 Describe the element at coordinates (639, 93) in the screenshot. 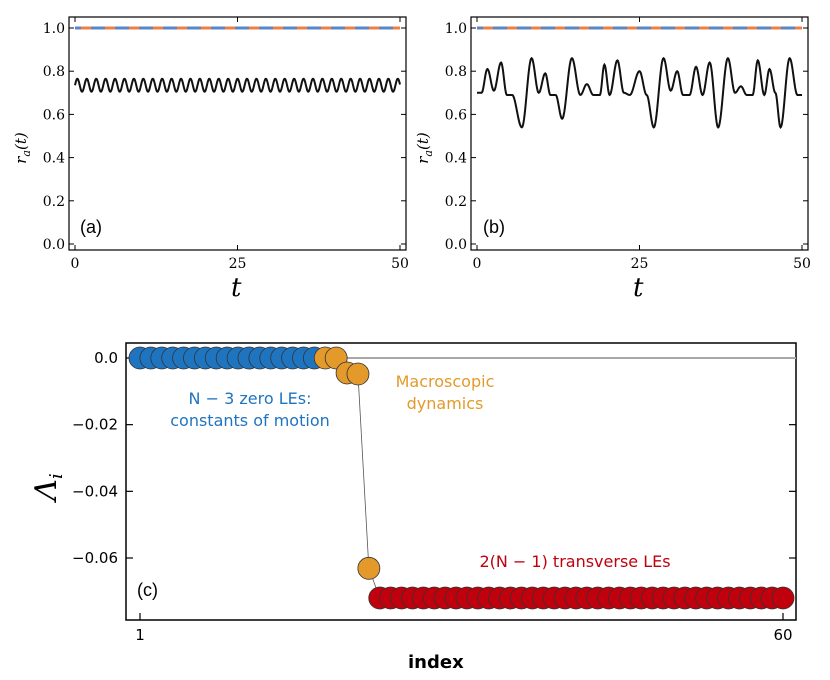

I see `panel-b-series-trace` at that location.